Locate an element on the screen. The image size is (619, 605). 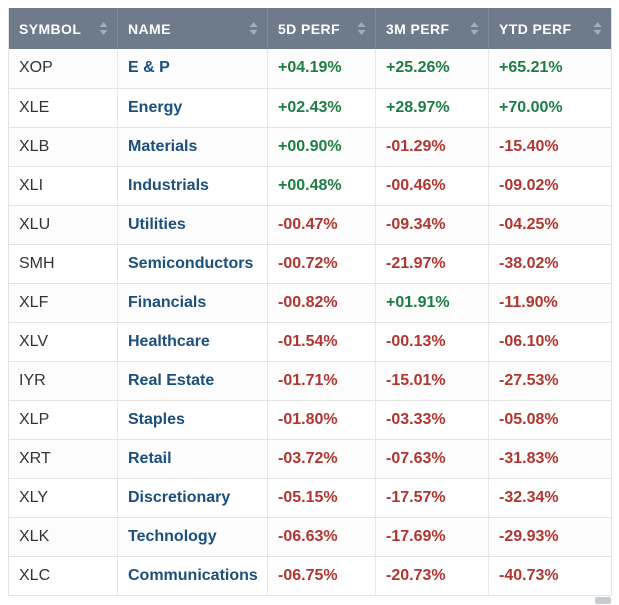
perf-5d-cell: -01.54% is located at coordinates (321, 342).